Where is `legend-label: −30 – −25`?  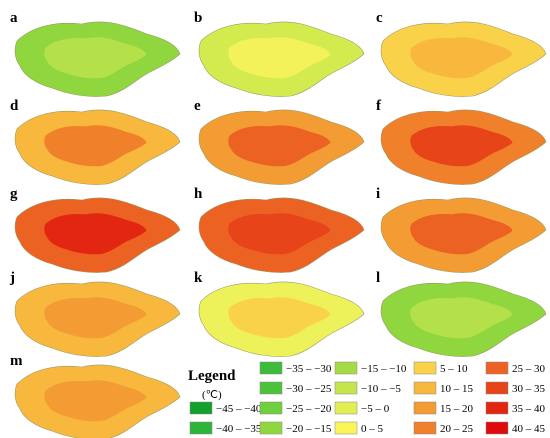
legend-label: −30 – −25 is located at coordinates (309, 389).